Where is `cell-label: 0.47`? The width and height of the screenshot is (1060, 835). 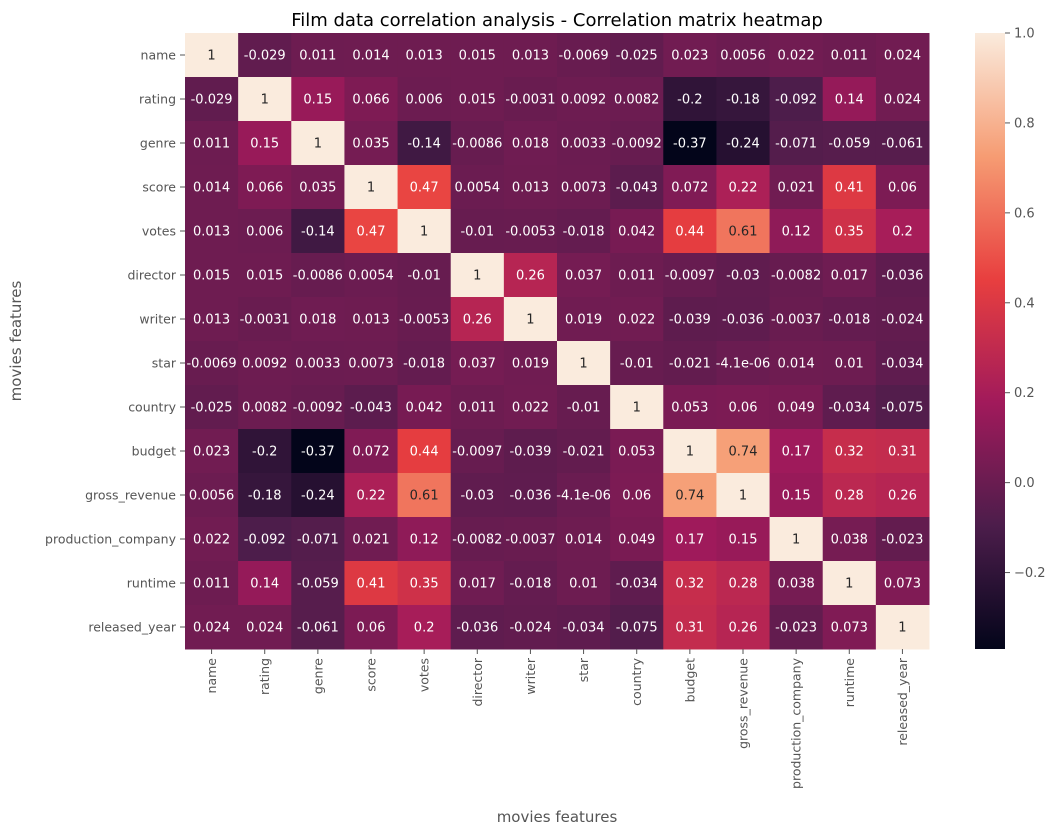 cell-label: 0.47 is located at coordinates (371, 232).